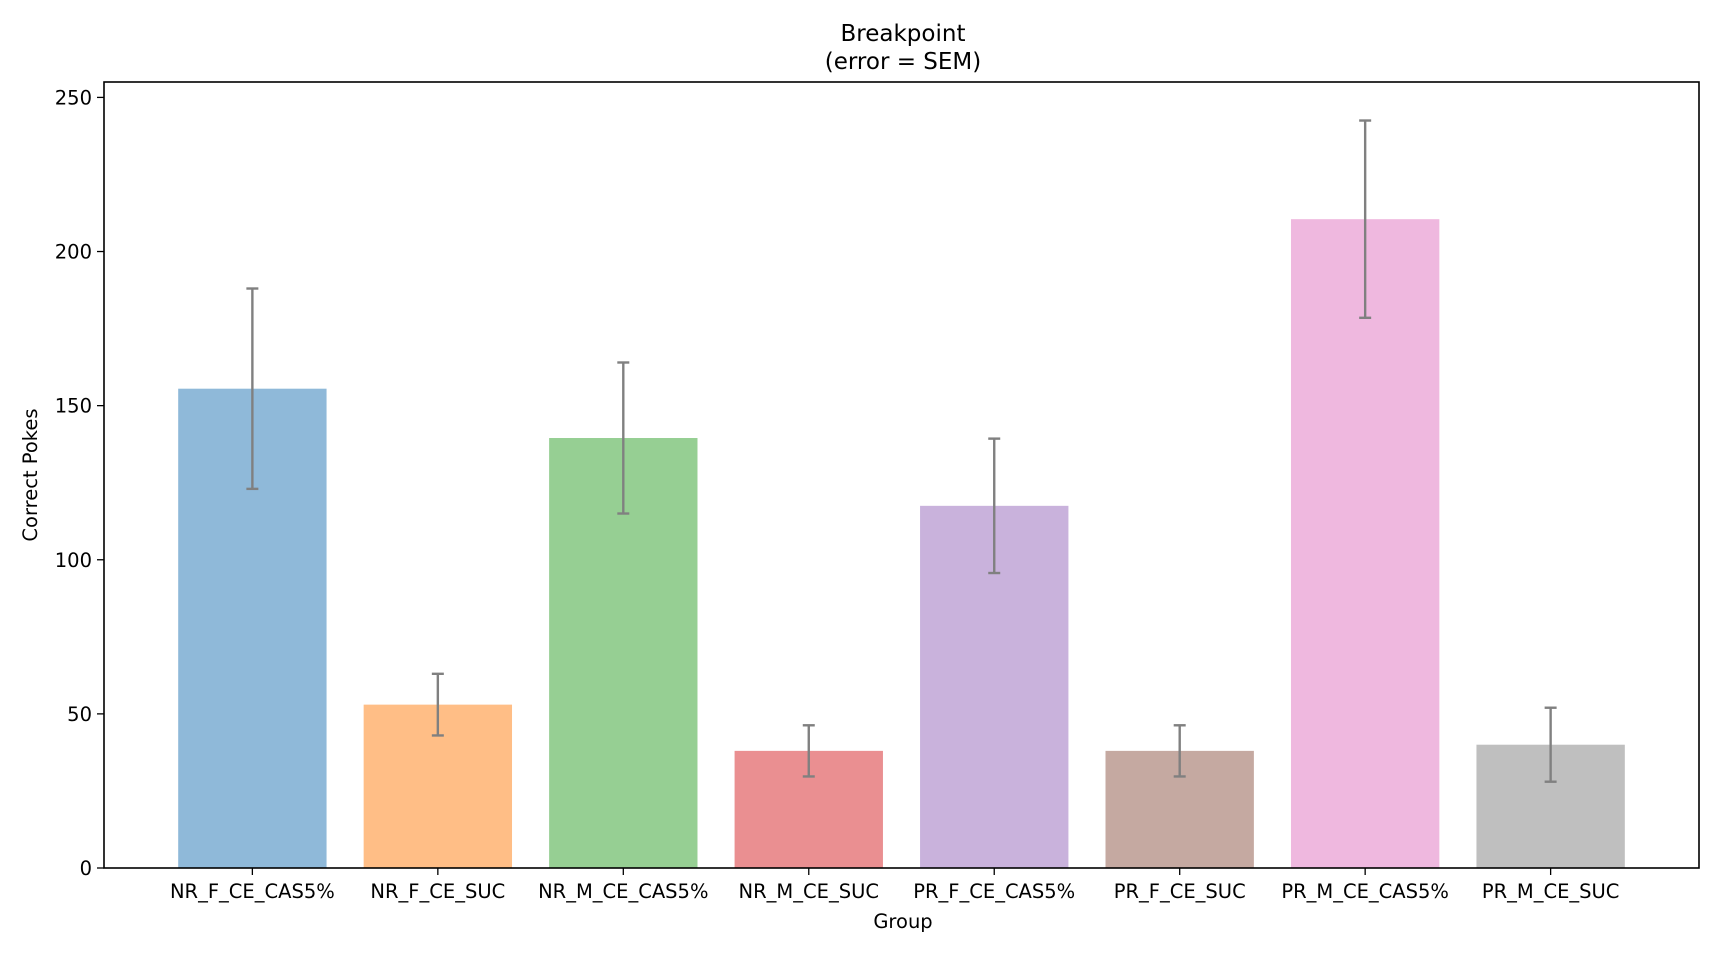 Image resolution: width=1713 pixels, height=954 pixels. What do you see at coordinates (73, 406) in the screenshot?
I see `y-tick-label: 150` at bounding box center [73, 406].